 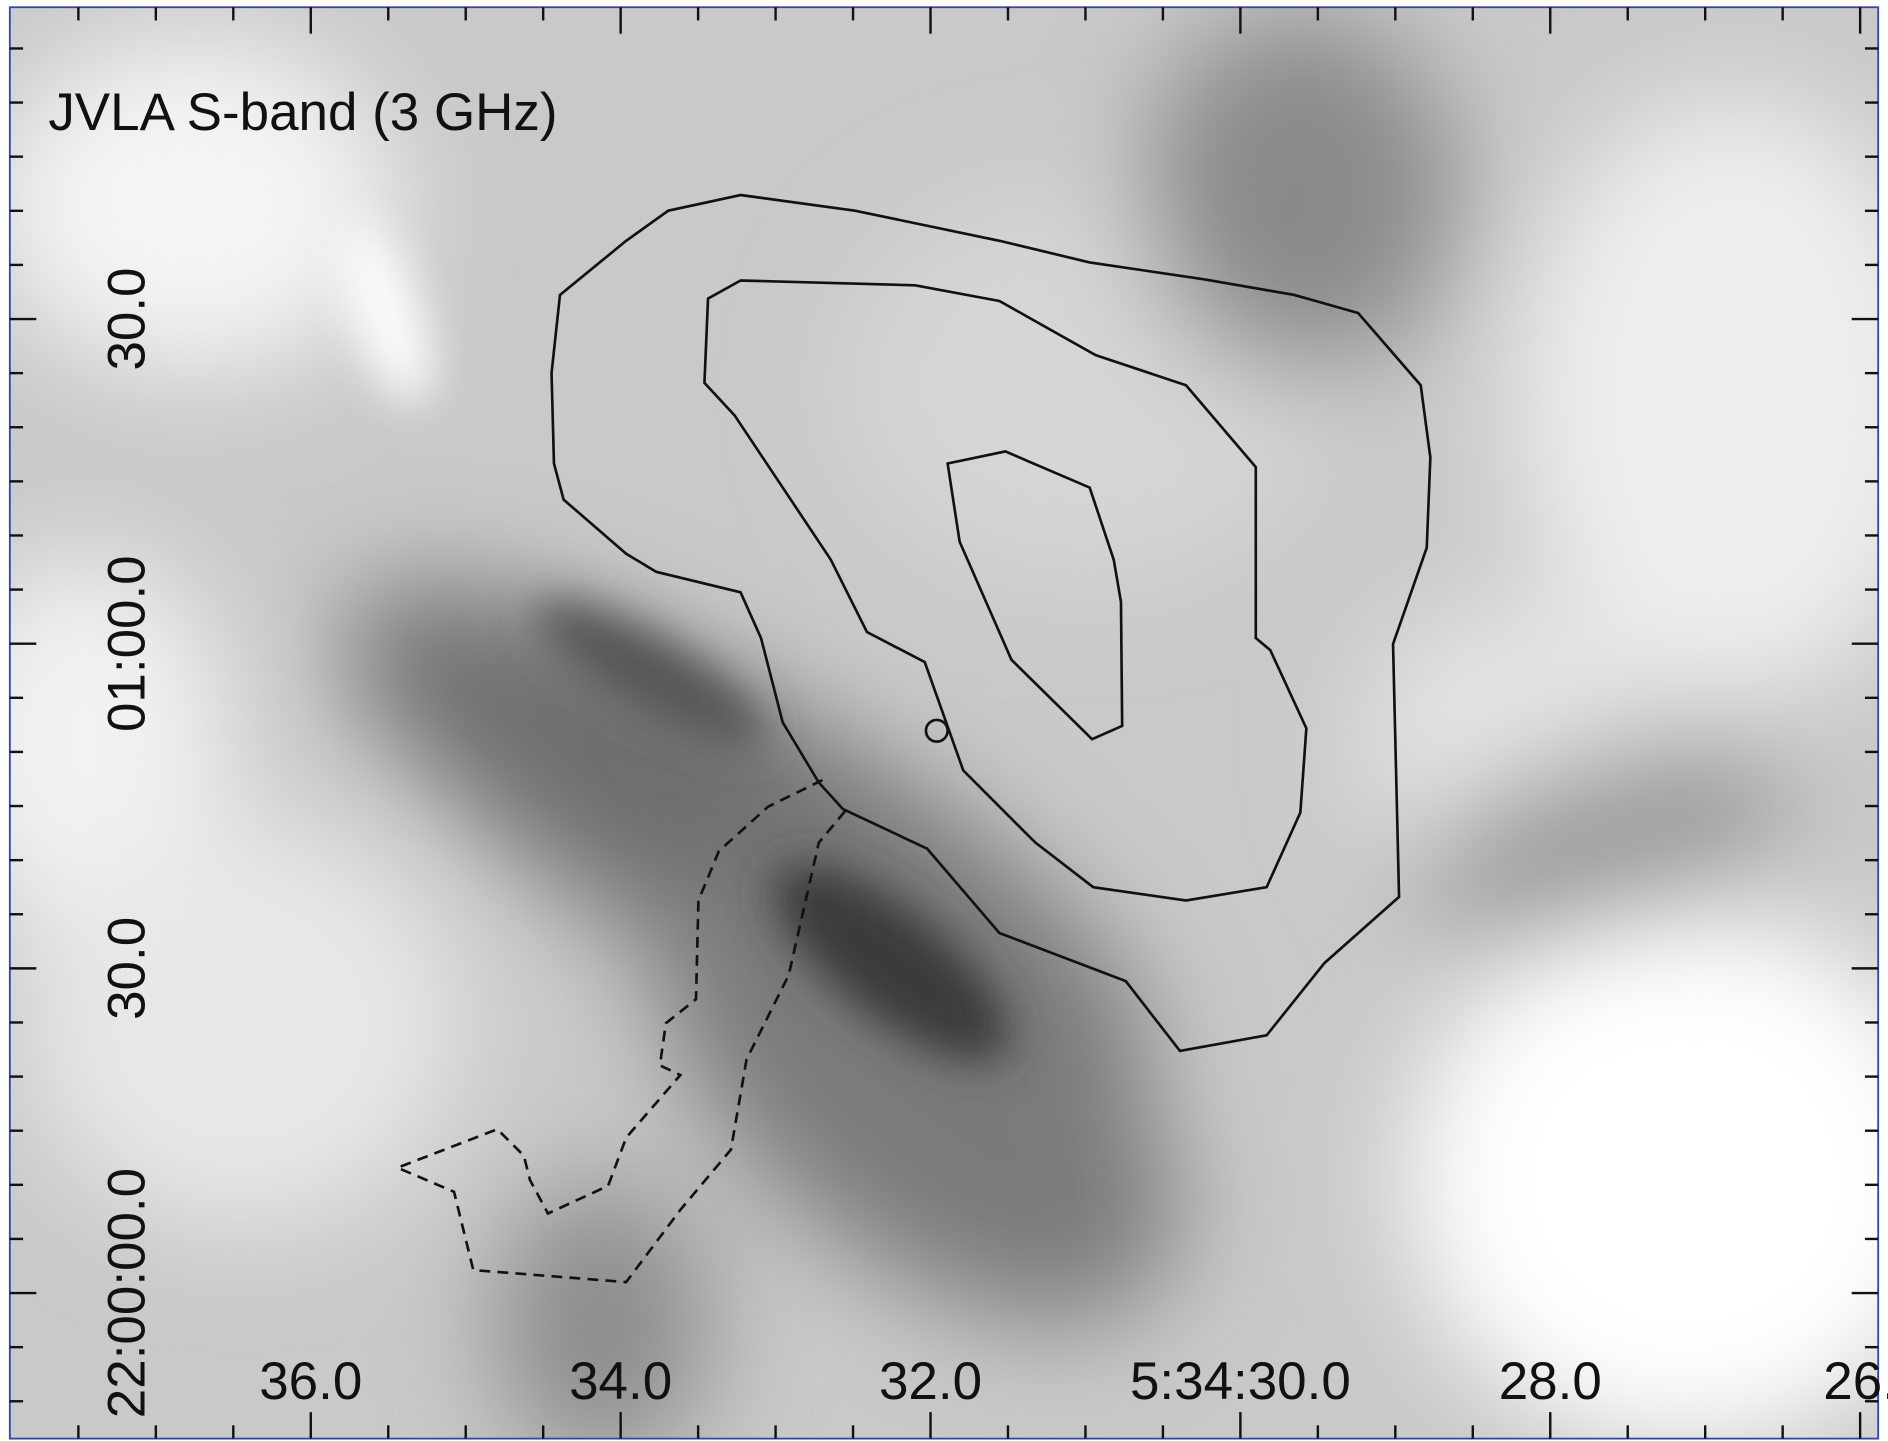 I want to click on x-tick-label: 28.0, so click(x=1550, y=1381).